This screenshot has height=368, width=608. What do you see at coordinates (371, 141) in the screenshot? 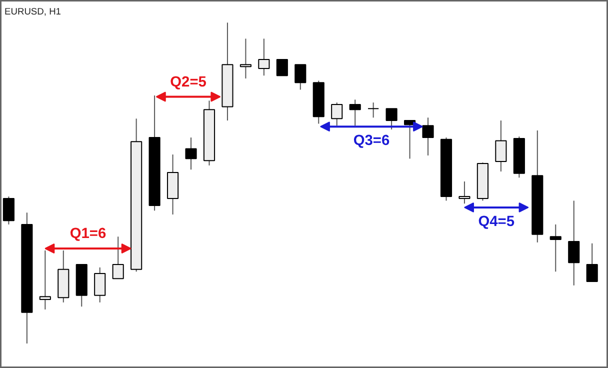
I see `annotation: Q3=6` at bounding box center [371, 141].